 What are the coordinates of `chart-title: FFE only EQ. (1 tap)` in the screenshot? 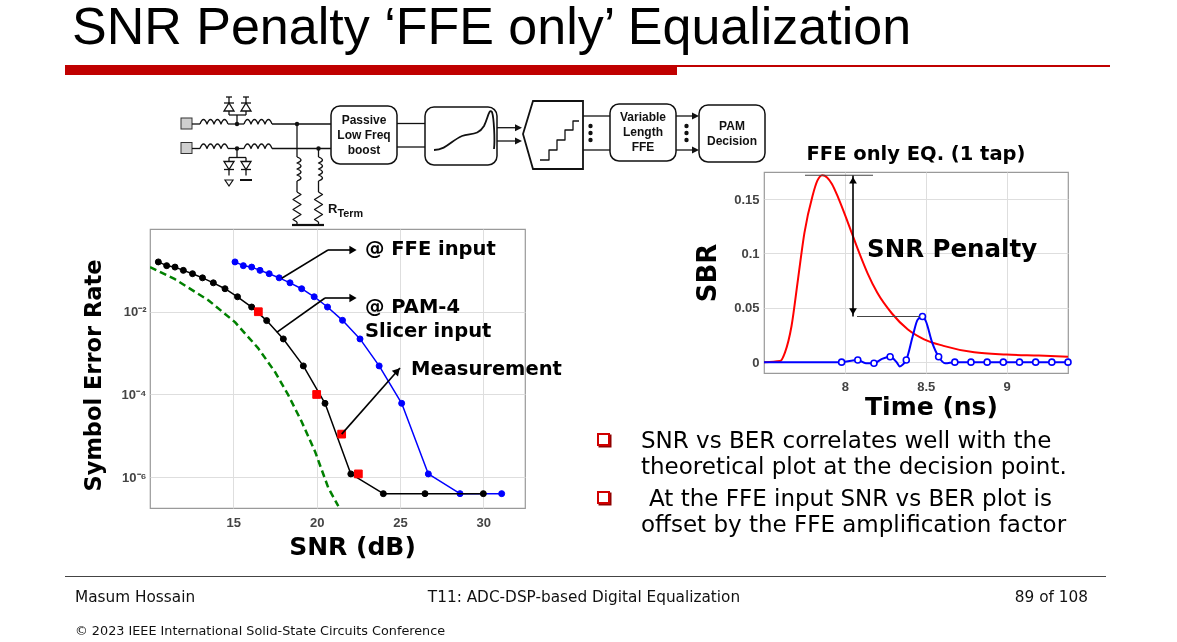 It's located at (916, 153).